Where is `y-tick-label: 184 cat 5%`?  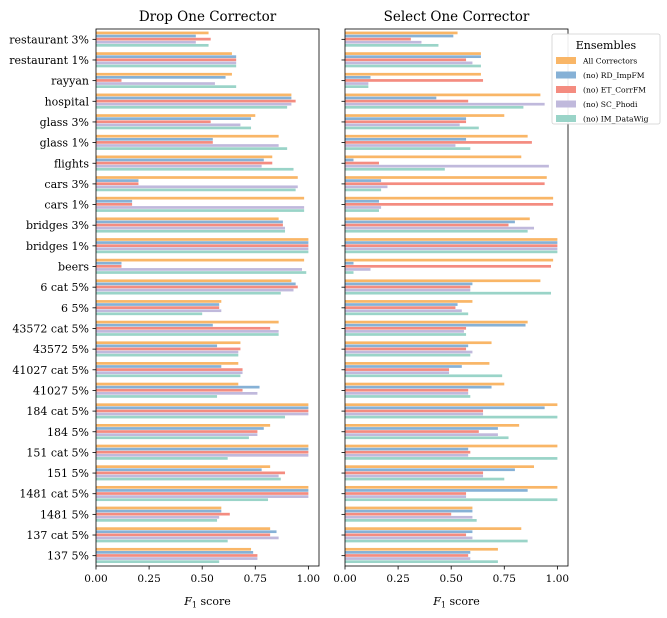
y-tick-label: 184 cat 5% is located at coordinates (57, 411).